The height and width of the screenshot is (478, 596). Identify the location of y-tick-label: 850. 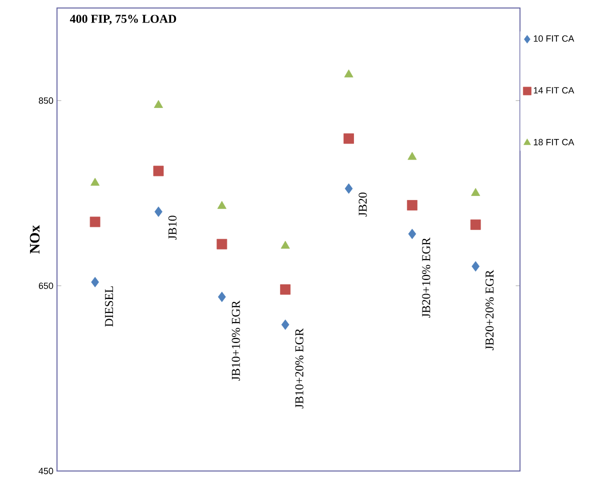
(46, 101).